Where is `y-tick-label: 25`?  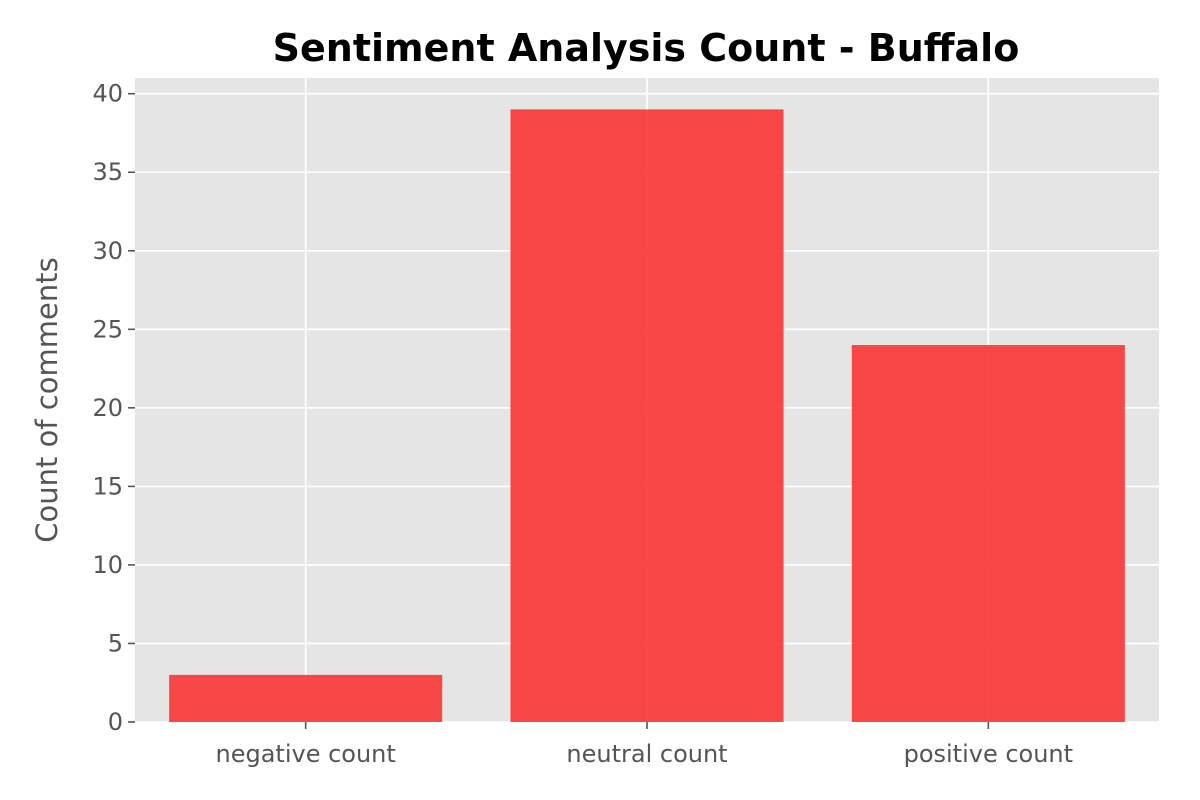
y-tick-label: 25 is located at coordinates (107, 329).